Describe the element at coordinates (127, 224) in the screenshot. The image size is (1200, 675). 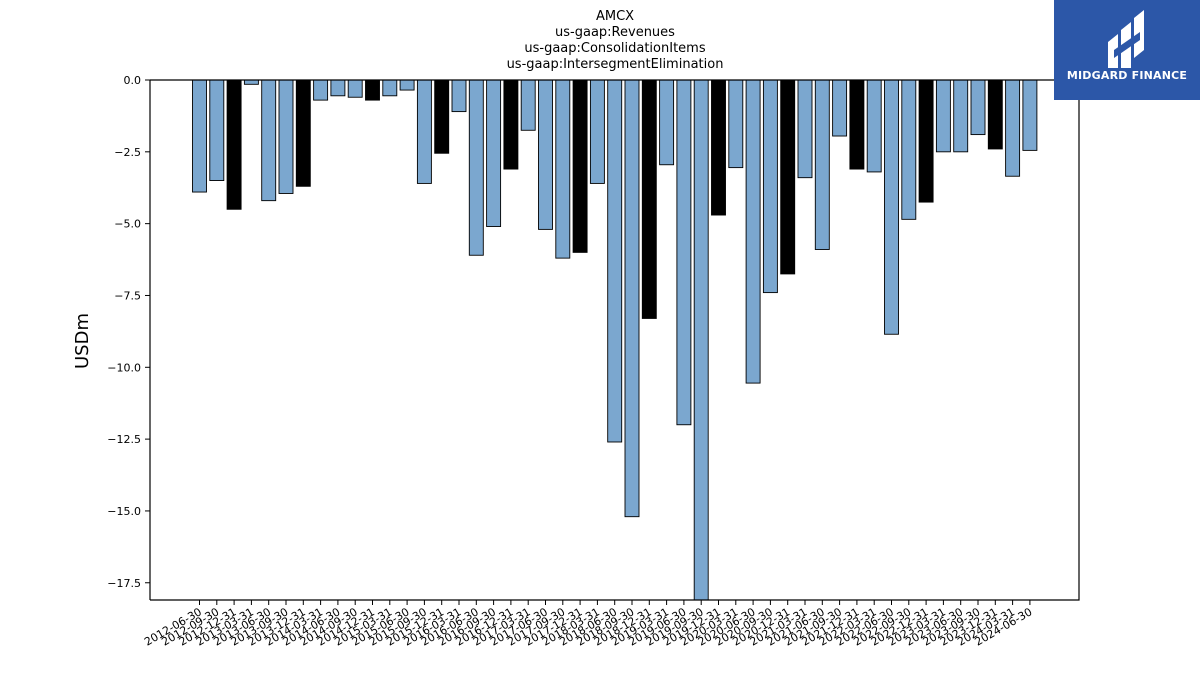
I see `y-tick-label: −5.0` at that location.